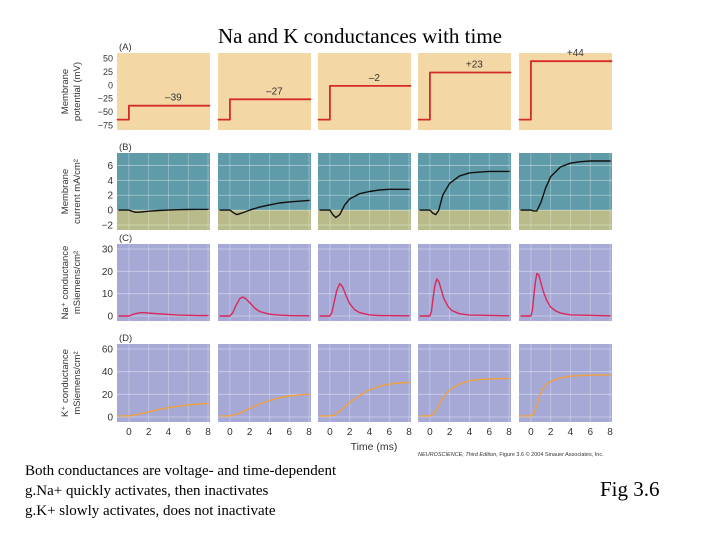  I want to click on y-tick-label: 10, so click(108, 294).